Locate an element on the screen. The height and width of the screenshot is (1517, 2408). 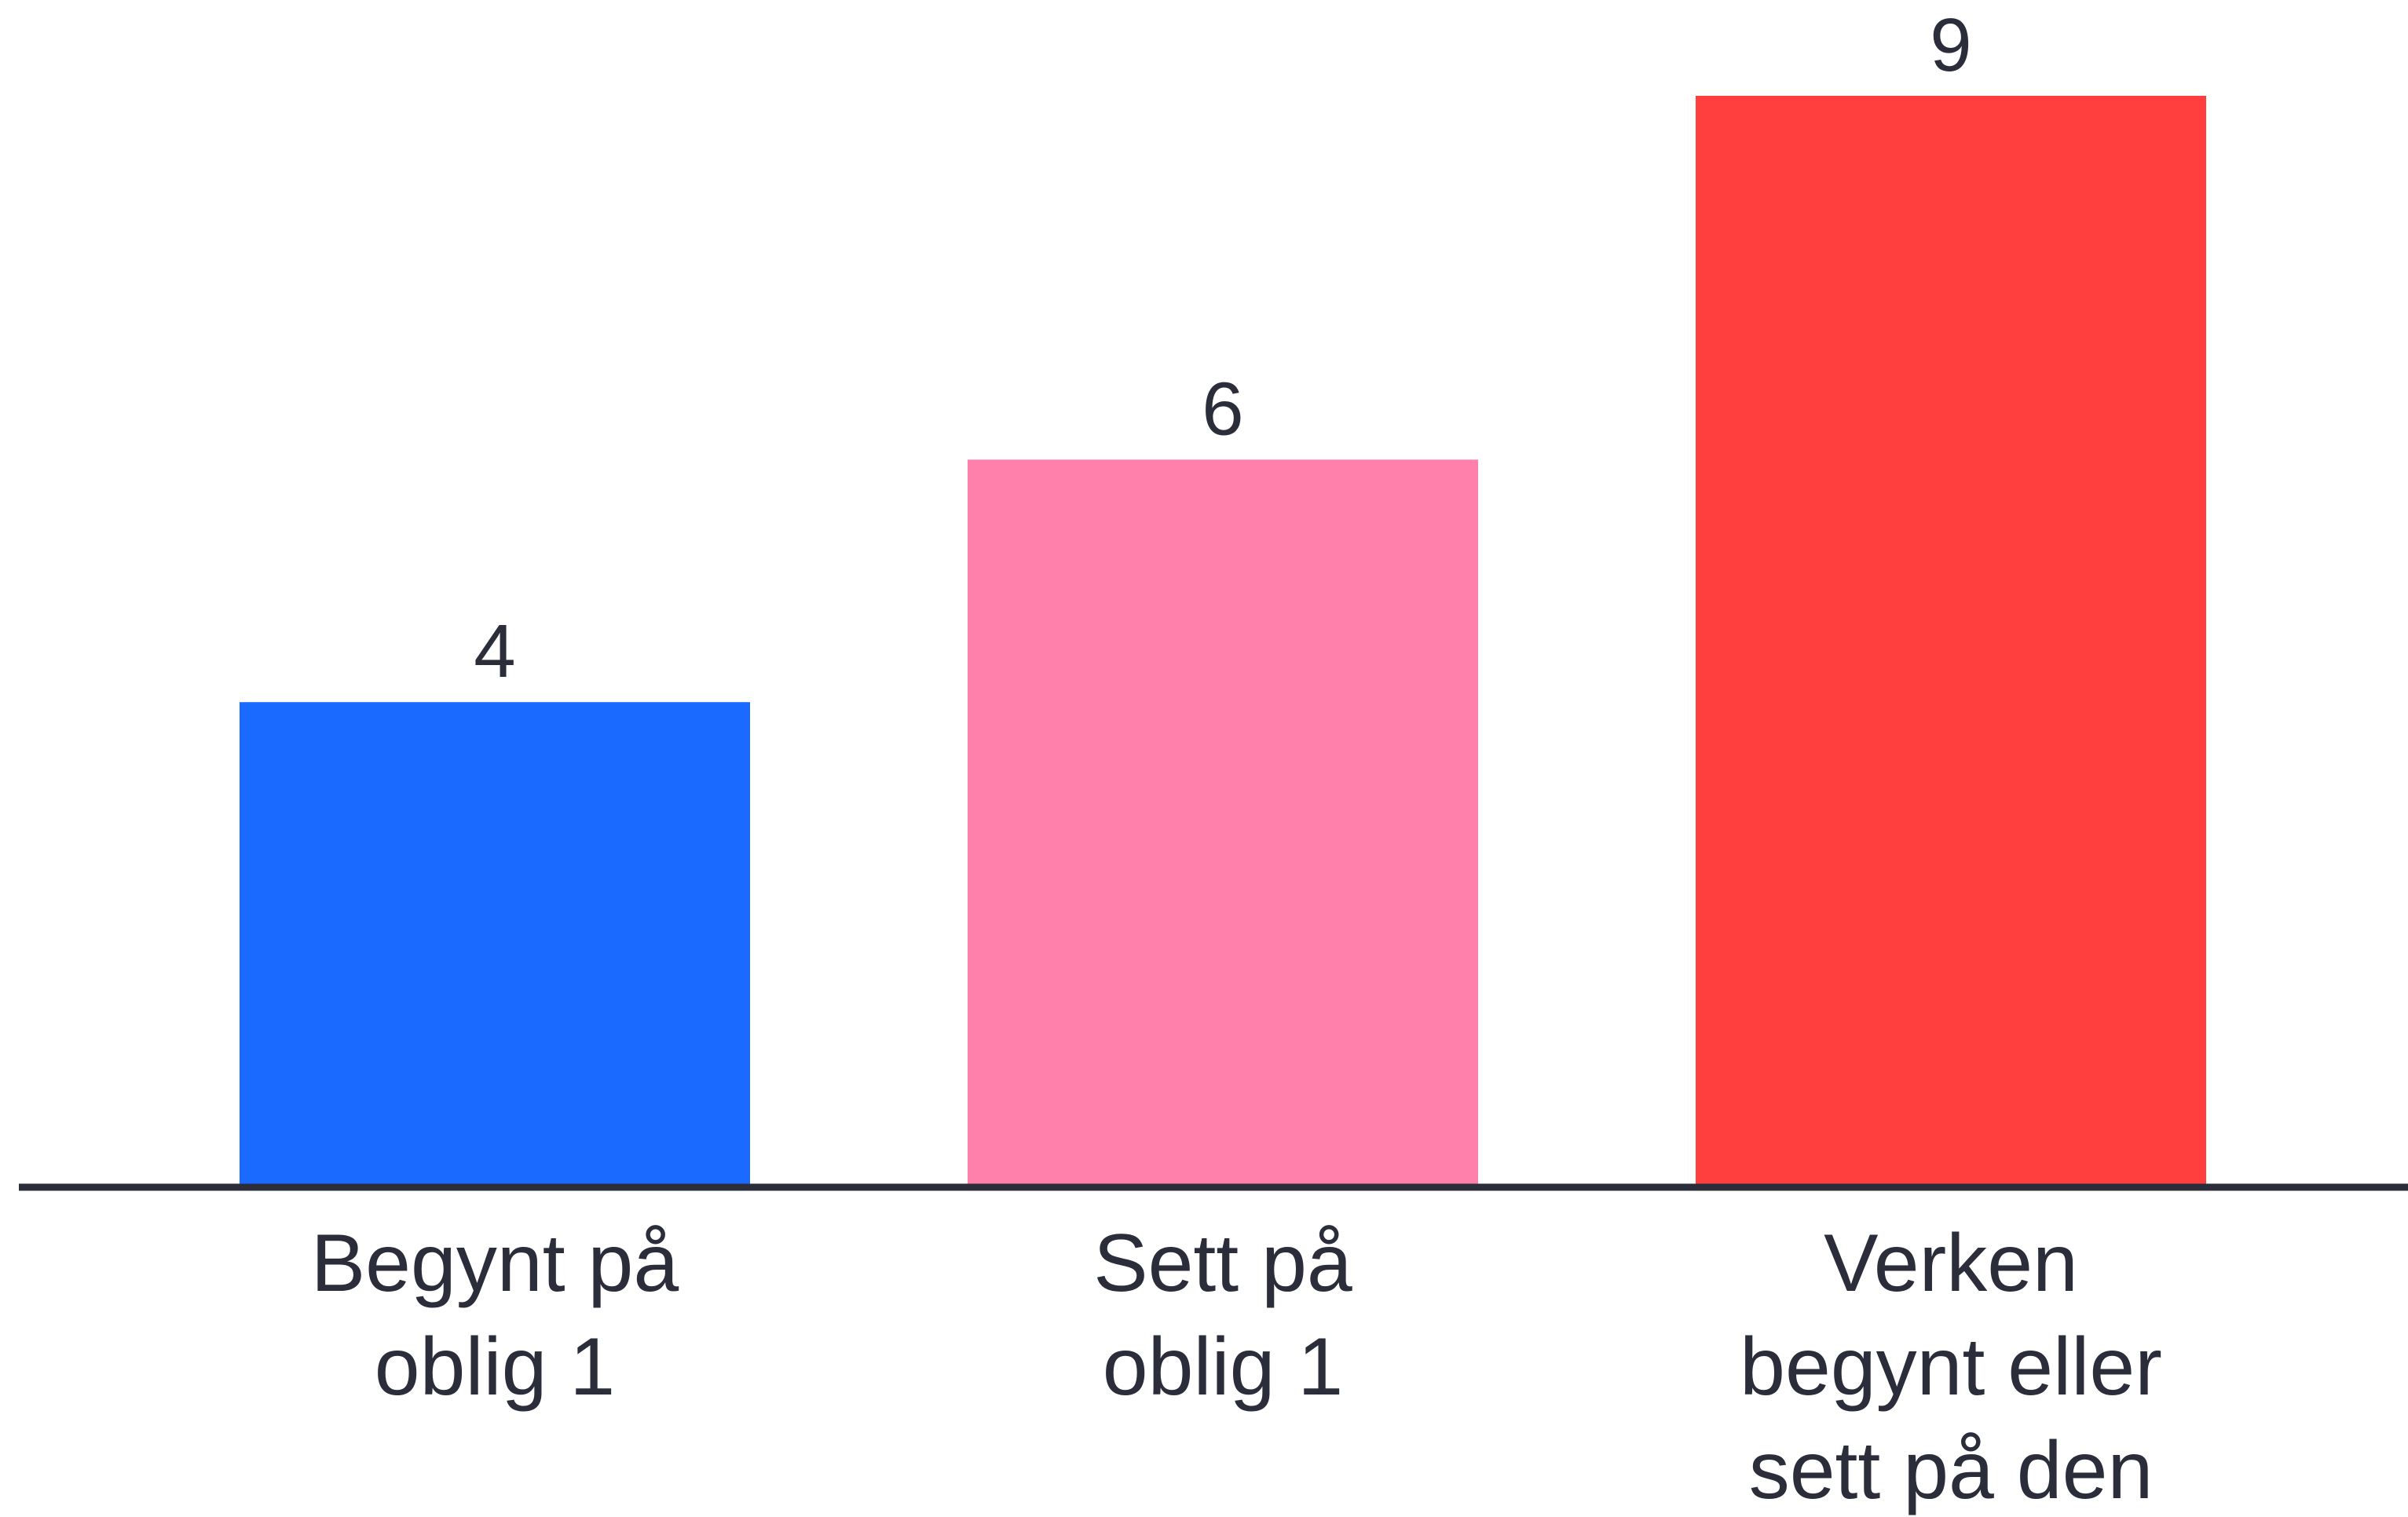
category-label-3-line-2: begynt eller is located at coordinates (1951, 1367).